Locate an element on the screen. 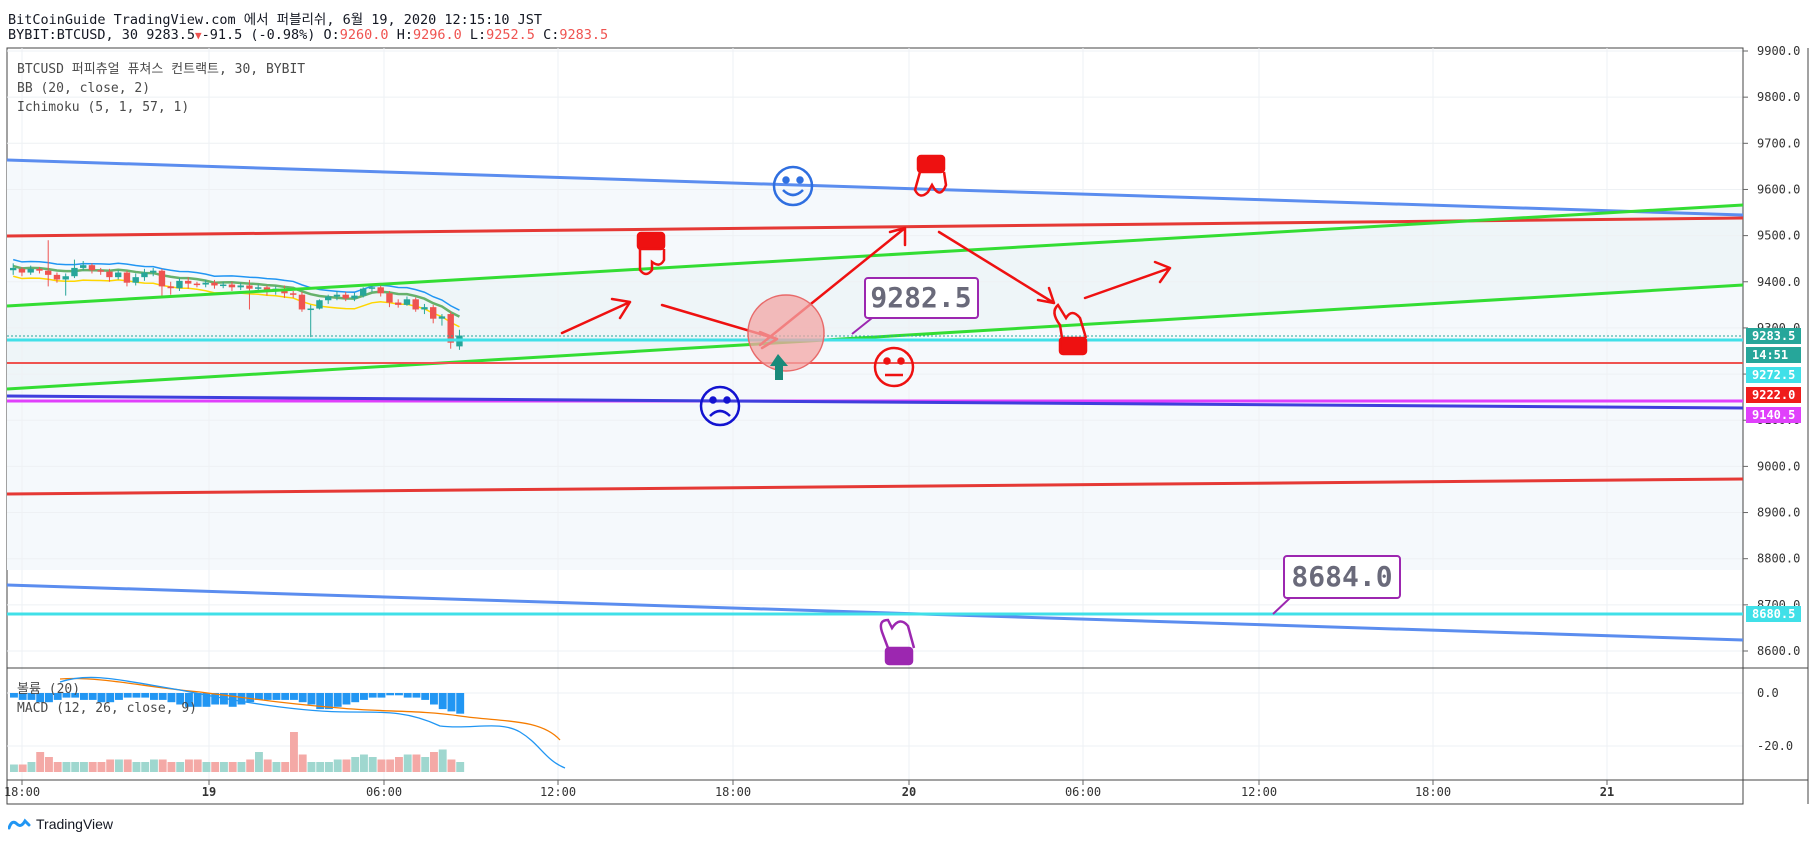 The image size is (1818, 845). close-value: 9283.5 is located at coordinates (584, 35).